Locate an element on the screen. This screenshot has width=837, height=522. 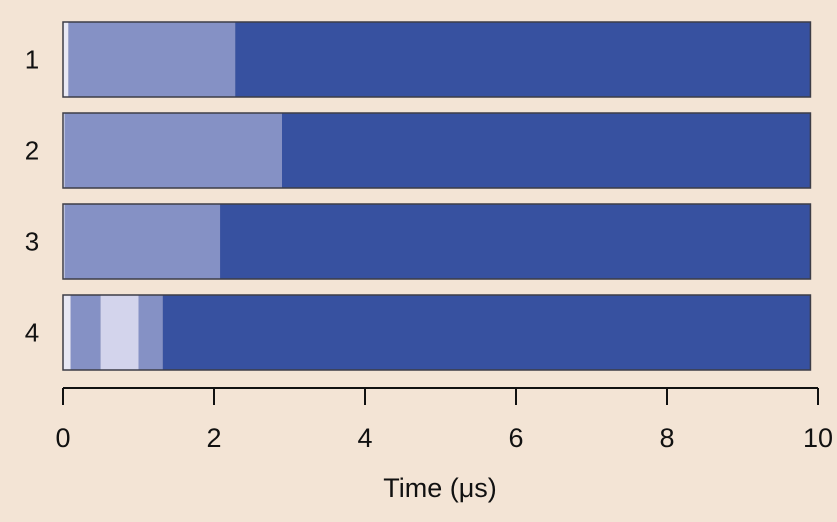
x-axis-ticks: 0 2 4 6 8 10 is located at coordinates (444, 420).